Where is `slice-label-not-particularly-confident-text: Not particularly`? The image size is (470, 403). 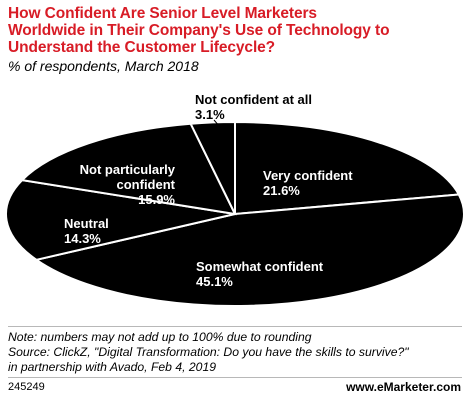
slice-label-not-particularly-confident-text: Not particularly is located at coordinates (128, 169).